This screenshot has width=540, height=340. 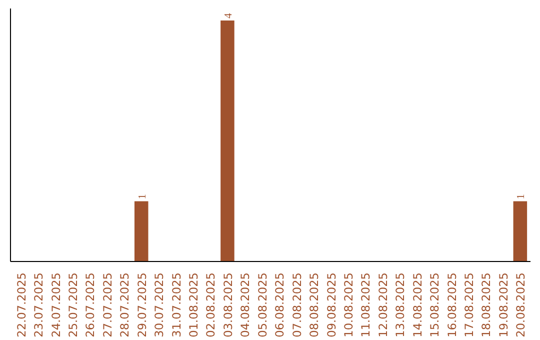 I want to click on x-tick-label: 09.08.2025, so click(x=331, y=305).